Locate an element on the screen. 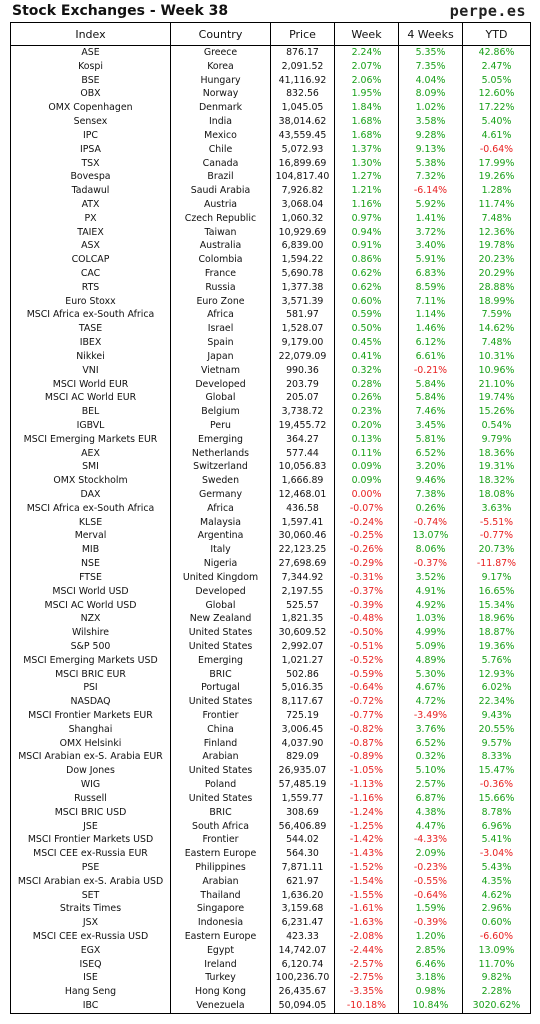 Image resolution: width=540 pixels, height=1024 pixels. ytd-cell: 21.10% is located at coordinates (496, 384).